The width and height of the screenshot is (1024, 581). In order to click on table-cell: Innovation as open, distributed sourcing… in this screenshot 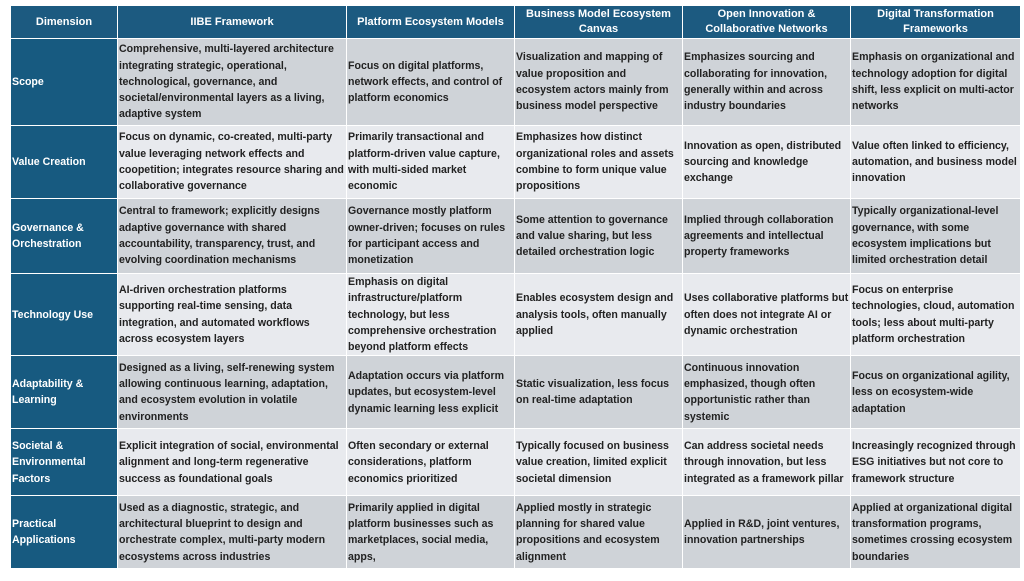, I will do `click(766, 162)`.